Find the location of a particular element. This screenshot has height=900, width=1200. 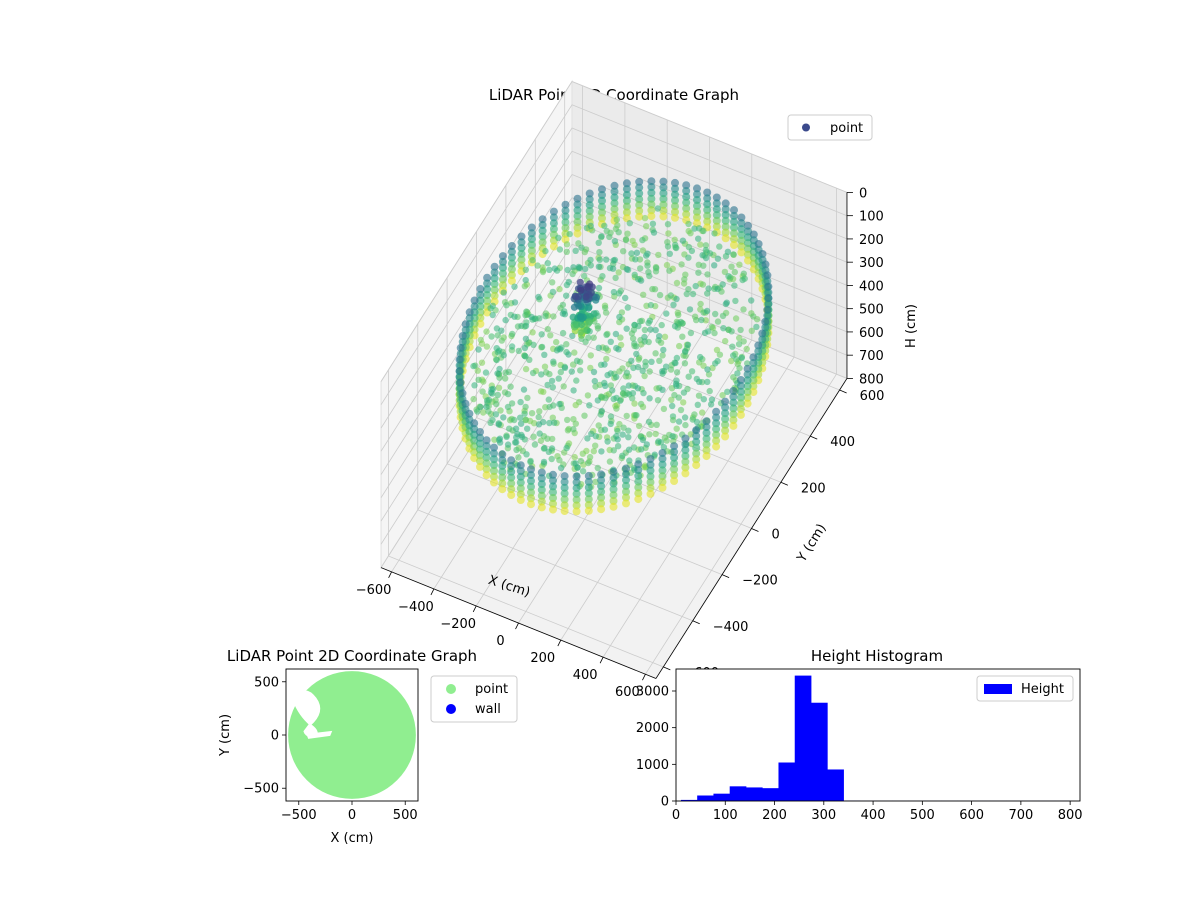

x-tick-label: 100 is located at coordinates (725, 815).